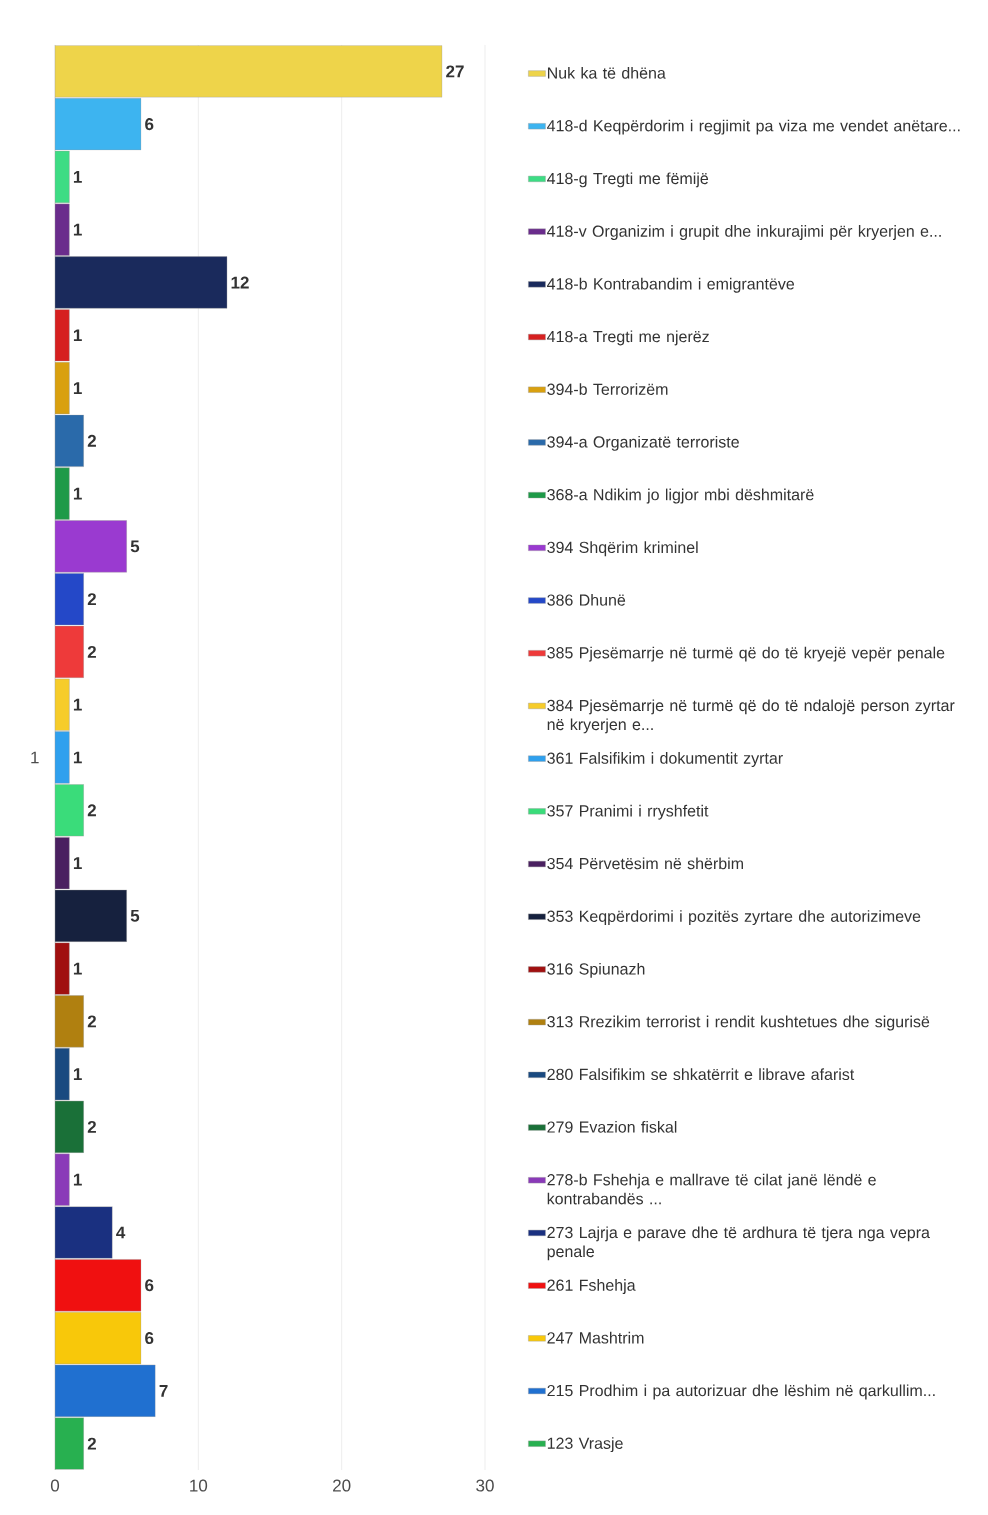 The width and height of the screenshot is (988, 1515). Describe the element at coordinates (645, 863) in the screenshot. I see `legend-label: 354 Përvetësim në shërbim` at that location.